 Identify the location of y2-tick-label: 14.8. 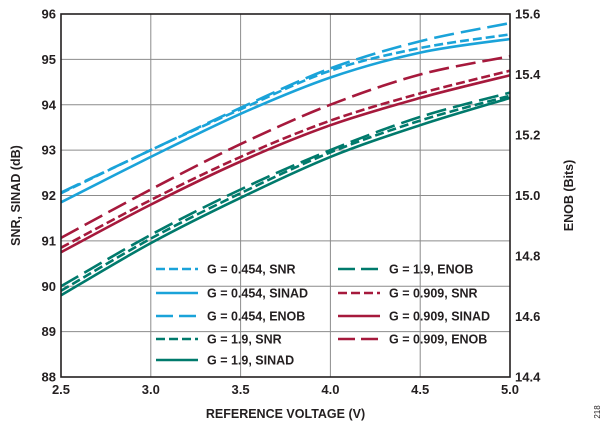
(527, 256).